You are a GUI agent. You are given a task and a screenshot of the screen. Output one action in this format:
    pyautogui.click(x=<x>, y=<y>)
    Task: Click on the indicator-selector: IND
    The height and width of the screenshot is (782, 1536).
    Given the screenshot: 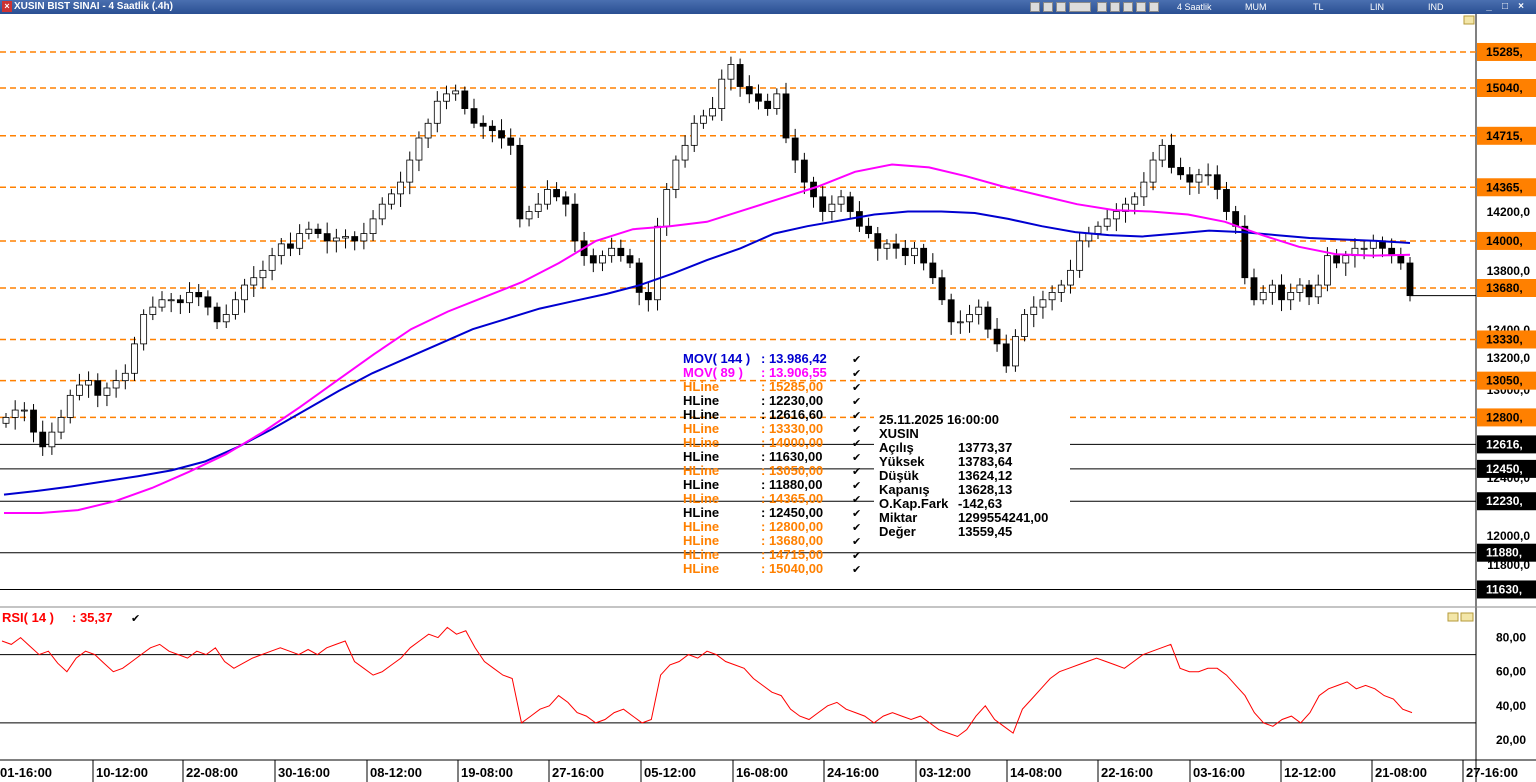 What is the action you would take?
    pyautogui.click(x=1436, y=7)
    